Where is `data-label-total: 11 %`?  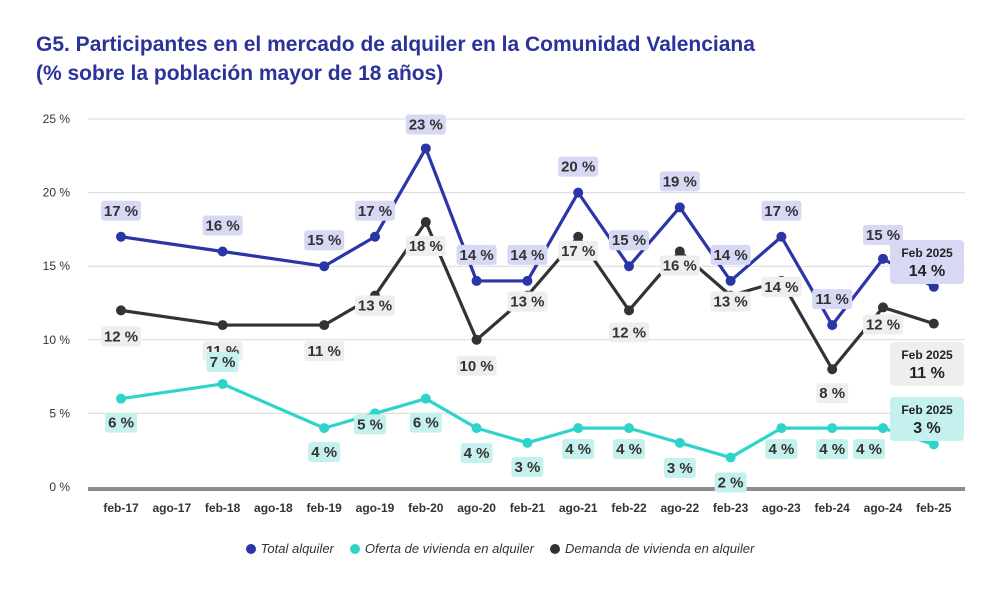
data-label-total: 11 % is located at coordinates (832, 299).